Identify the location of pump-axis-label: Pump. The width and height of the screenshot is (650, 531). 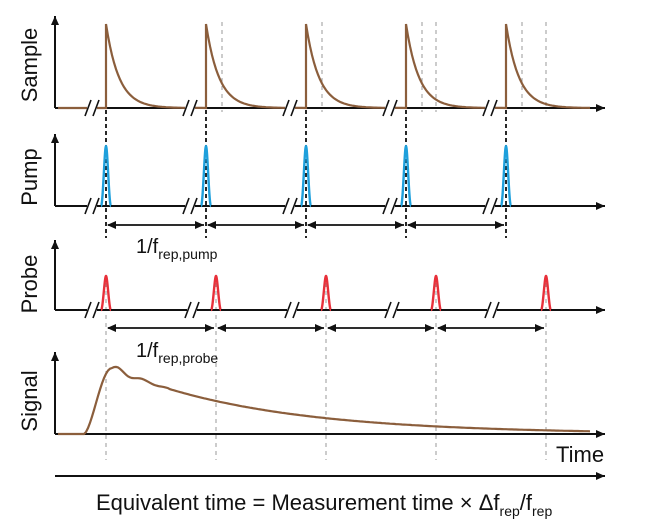
(29, 177).